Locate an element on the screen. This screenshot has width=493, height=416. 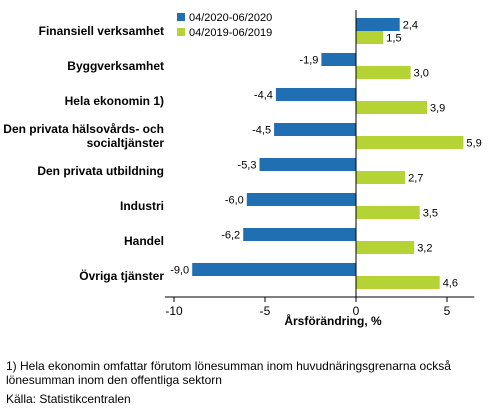
category-label-finansiell-verksamhet: Finansiell verksamhet is located at coordinates (101, 31).